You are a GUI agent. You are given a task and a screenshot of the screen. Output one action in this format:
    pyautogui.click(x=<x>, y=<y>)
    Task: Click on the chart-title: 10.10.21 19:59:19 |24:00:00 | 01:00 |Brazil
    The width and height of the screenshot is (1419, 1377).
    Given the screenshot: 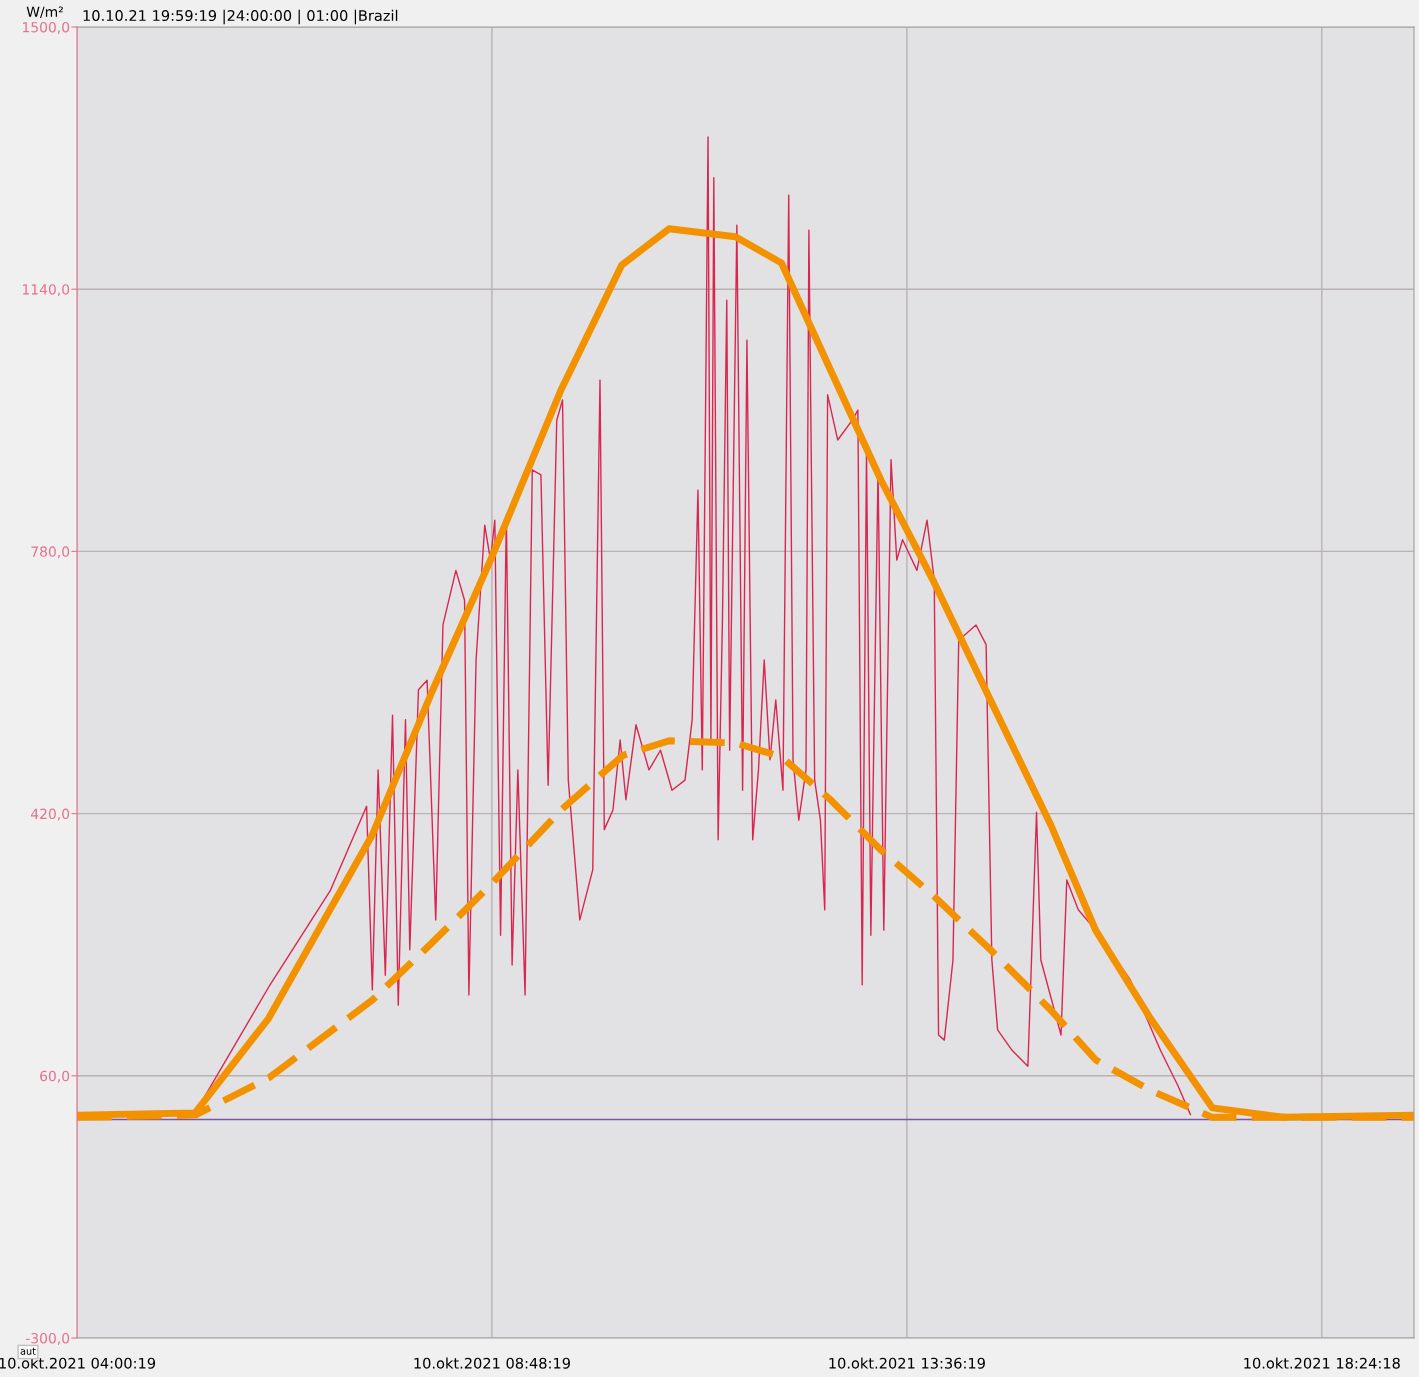 What is the action you would take?
    pyautogui.click(x=240, y=17)
    